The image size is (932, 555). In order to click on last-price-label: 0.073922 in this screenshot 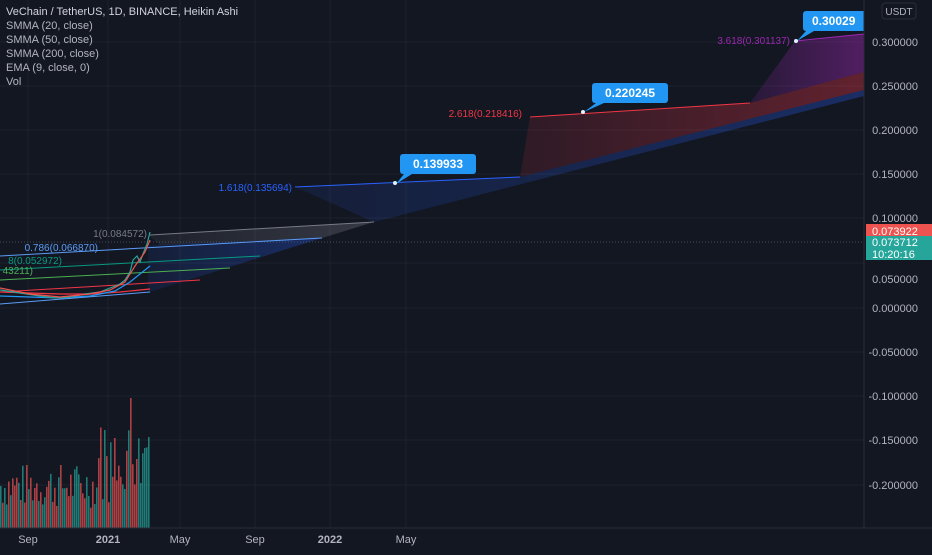, I will do `click(895, 232)`.